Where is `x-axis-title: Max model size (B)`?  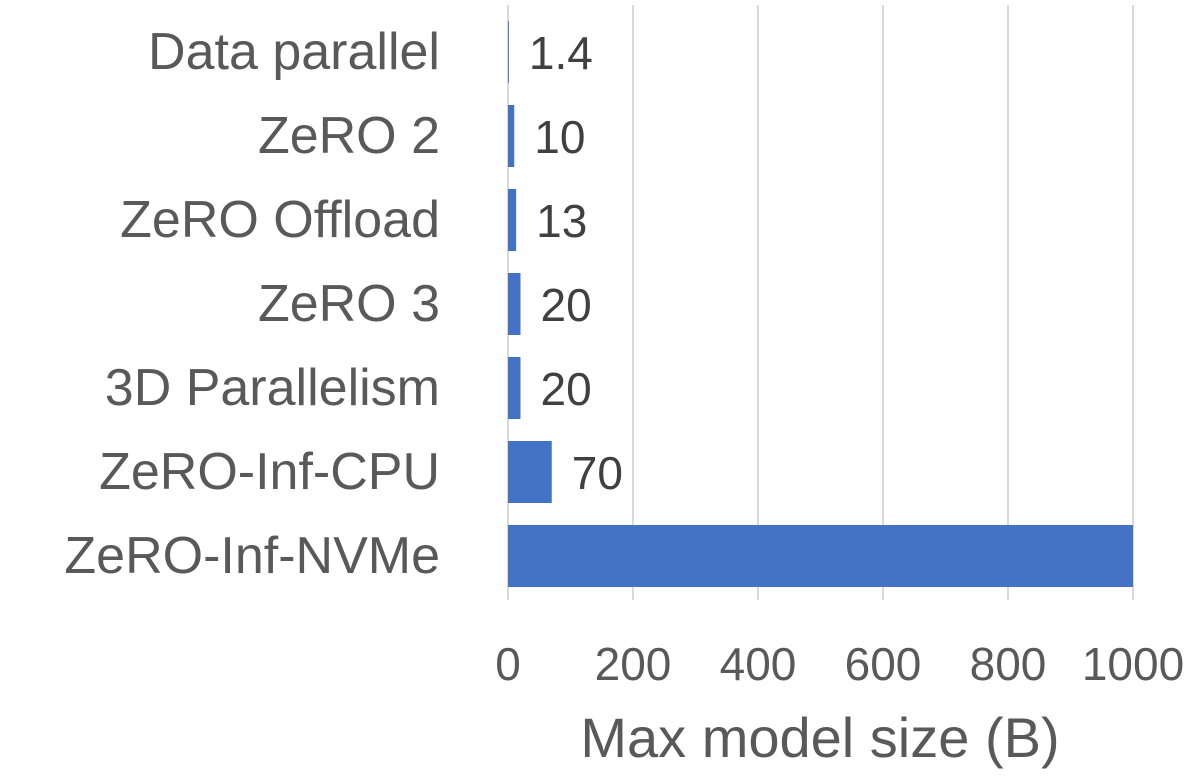 x-axis-title: Max model size (B) is located at coordinates (819, 737).